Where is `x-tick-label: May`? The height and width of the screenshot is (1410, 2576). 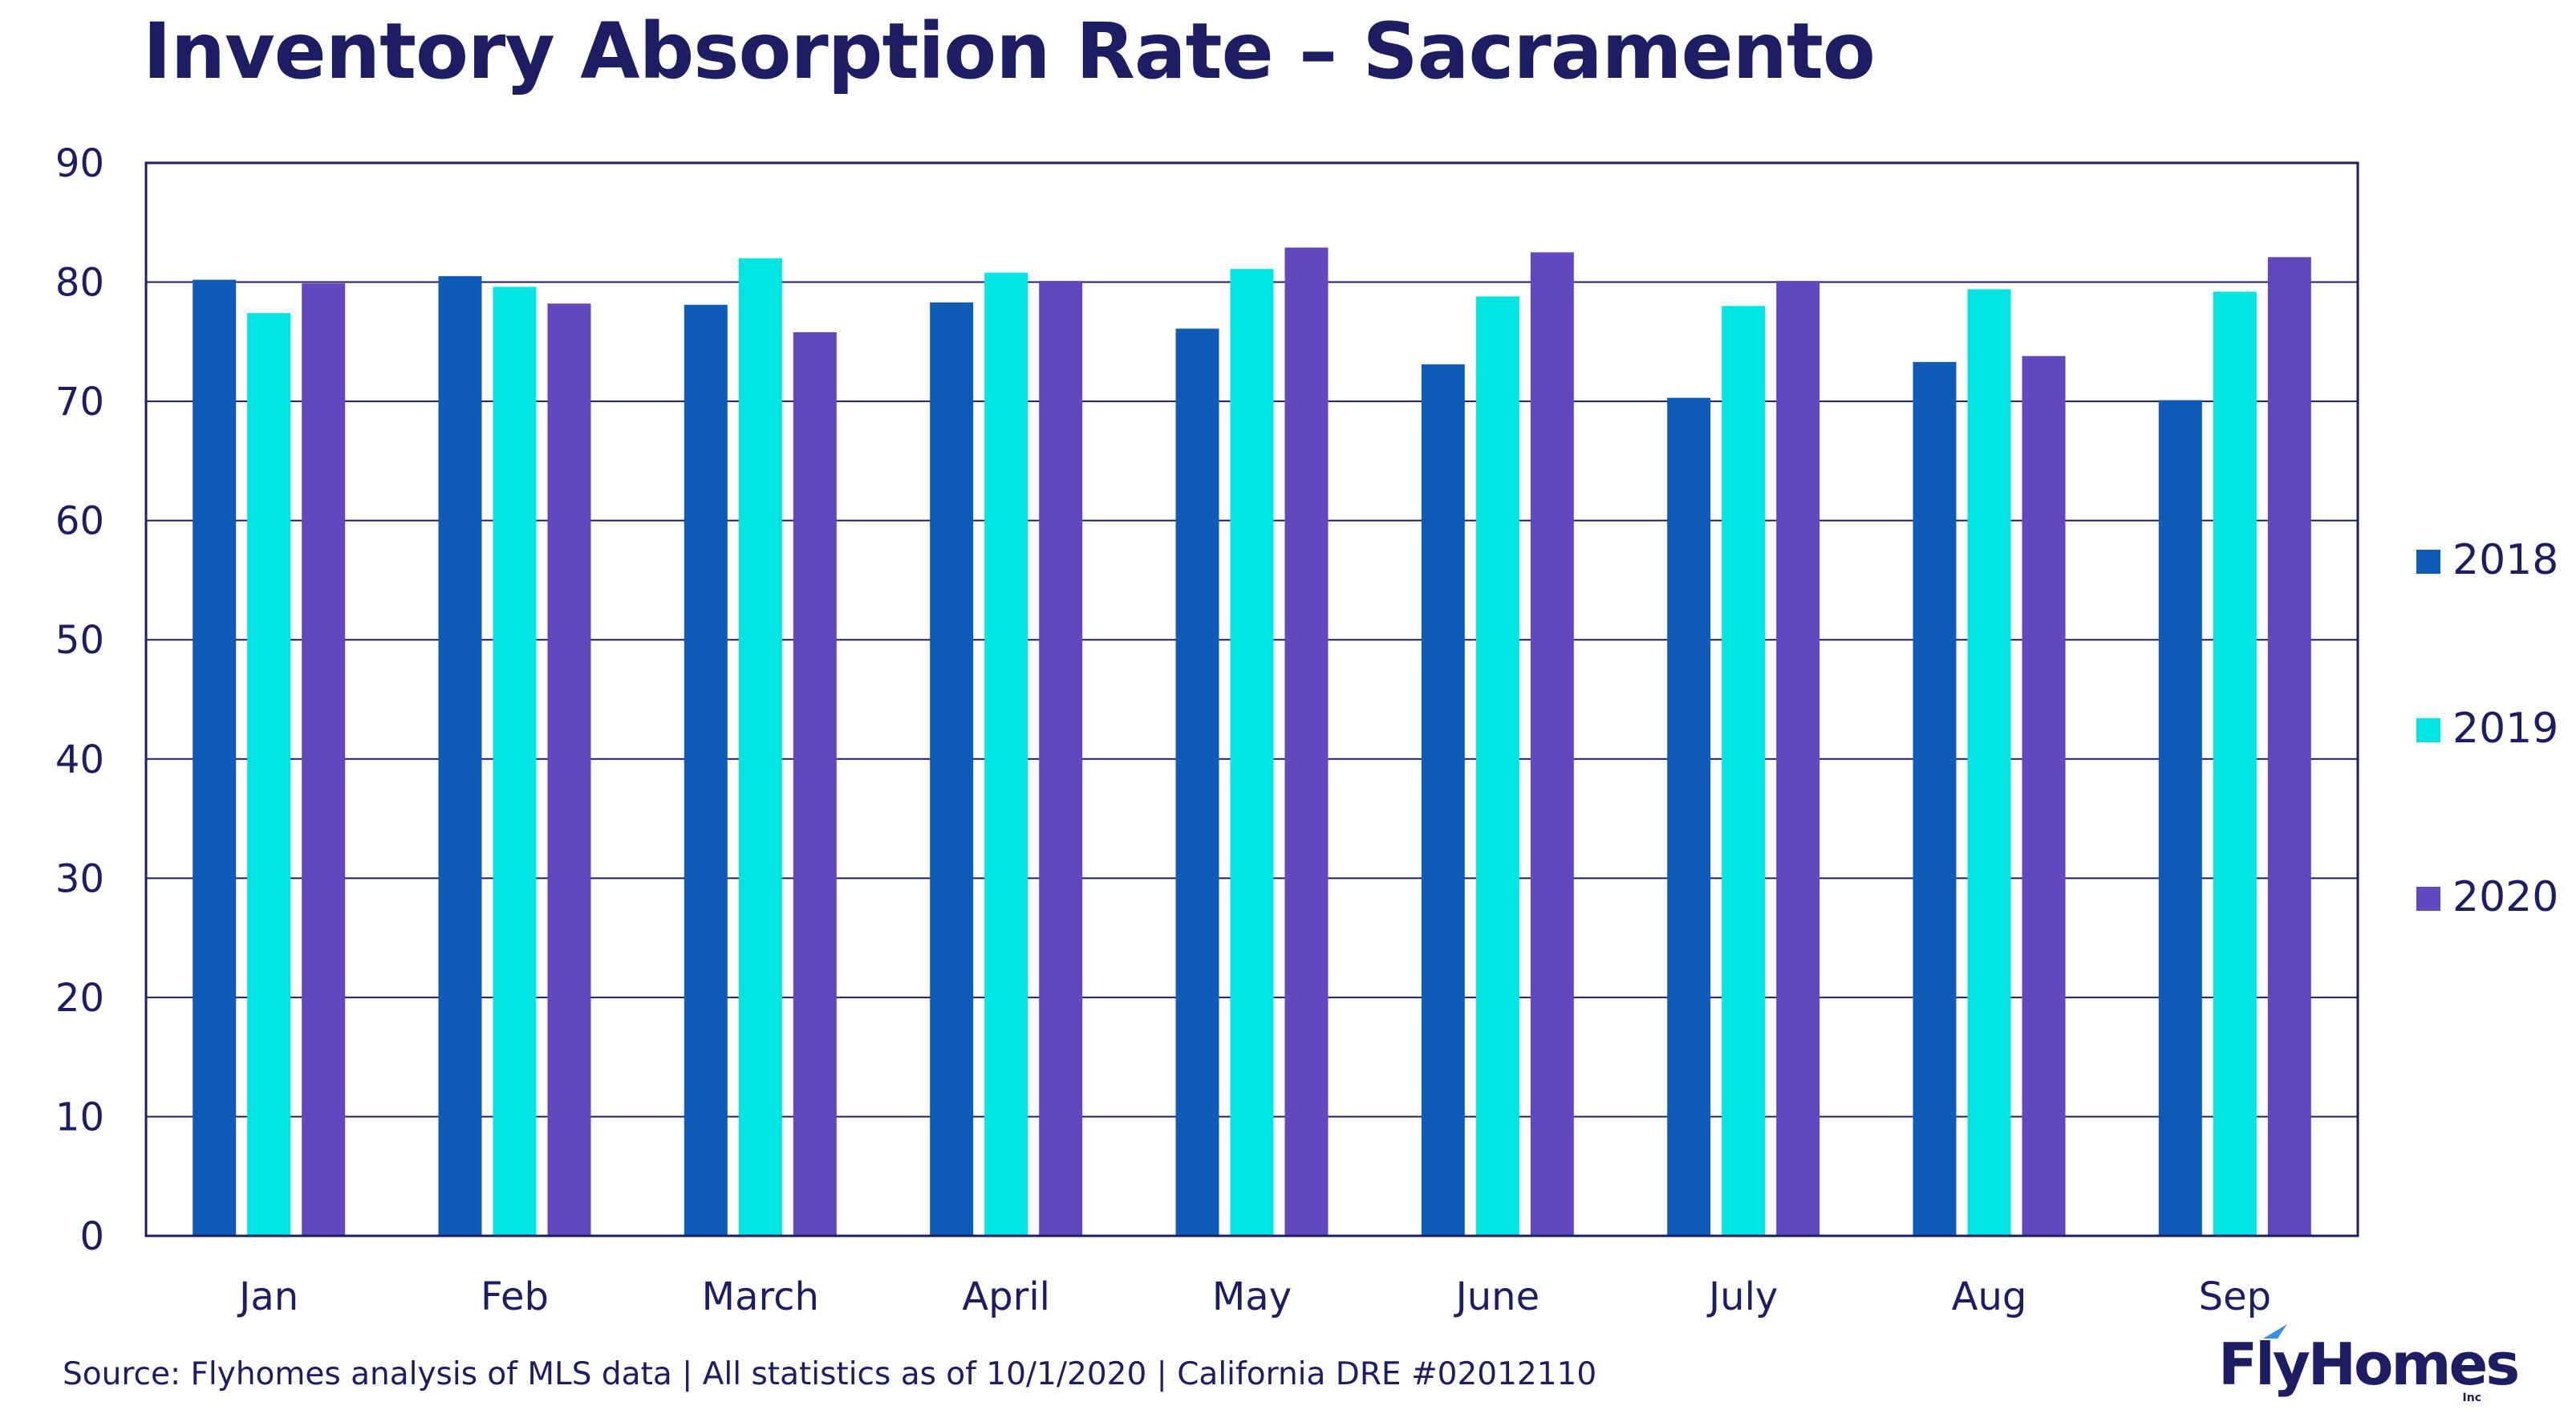
x-tick-label: May is located at coordinates (1252, 1296).